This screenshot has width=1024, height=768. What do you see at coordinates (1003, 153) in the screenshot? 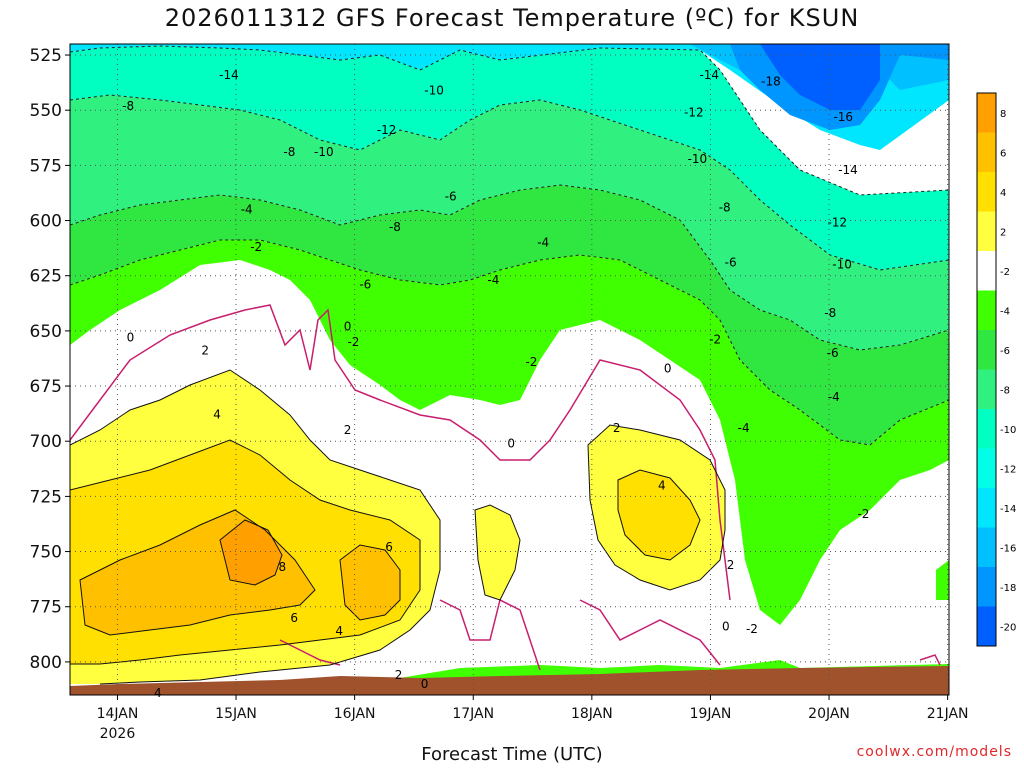
I see `colorbar-label: 6` at bounding box center [1003, 153].